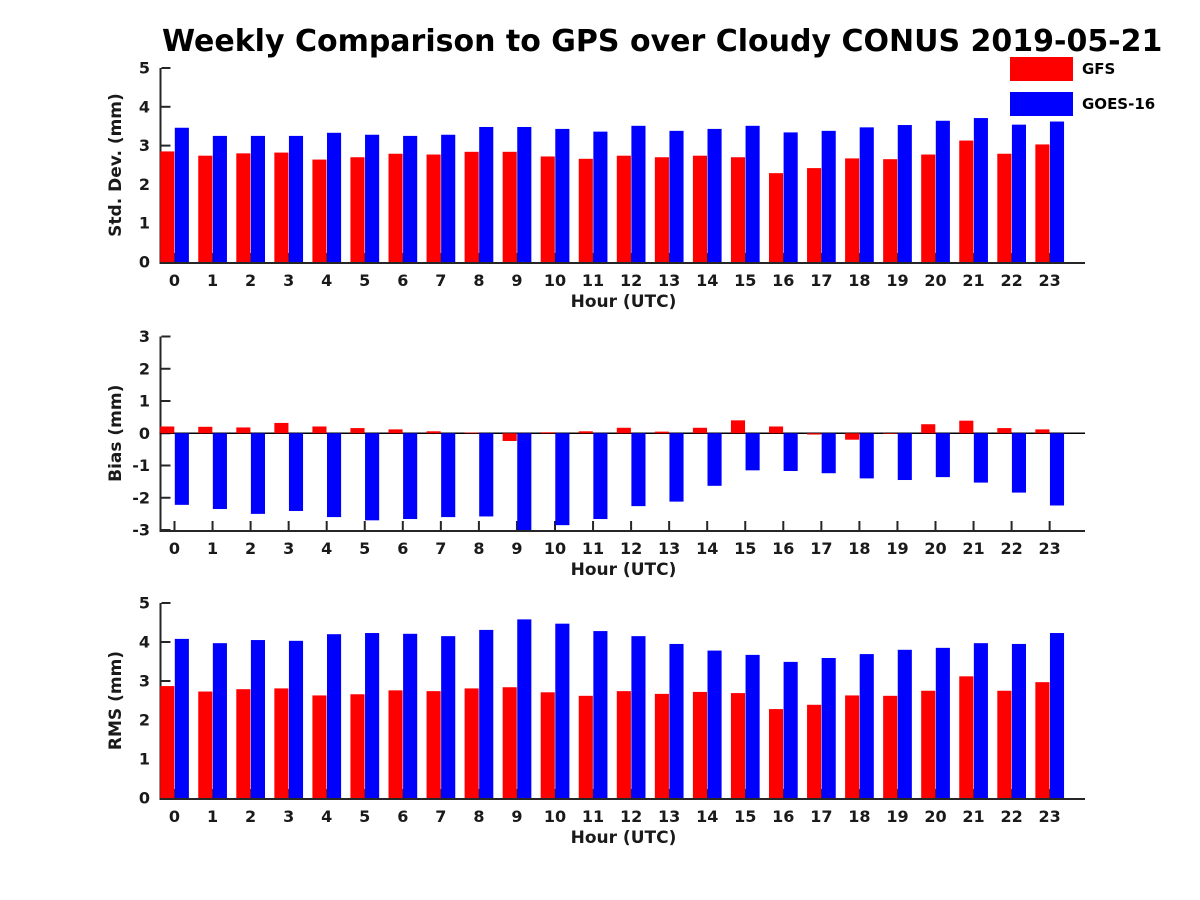  What do you see at coordinates (1057, 469) in the screenshot?
I see `bar-goes-16-h23` at bounding box center [1057, 469].